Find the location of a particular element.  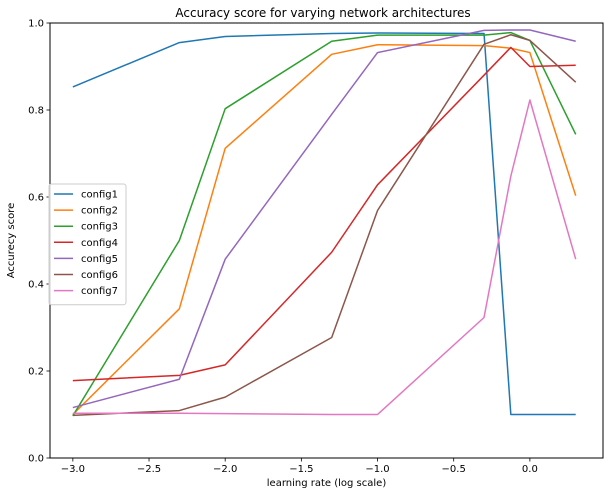

y-tick-label: 0.4 is located at coordinates (36, 285).